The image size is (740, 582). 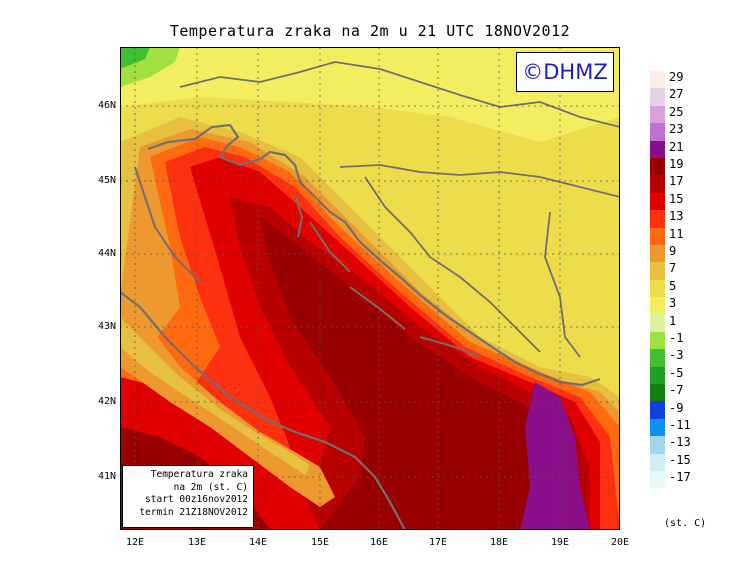 What do you see at coordinates (106, 401) in the screenshot?
I see `lat-label: 42N` at bounding box center [106, 401].